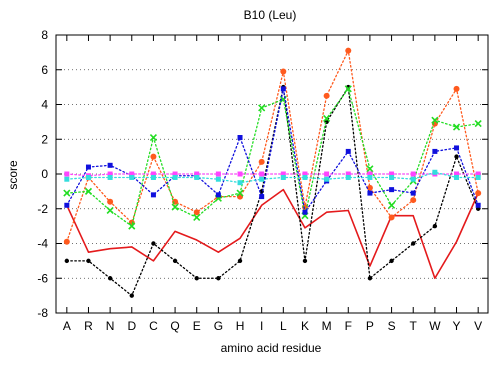  I want to click on series-line, so click(272, 175).